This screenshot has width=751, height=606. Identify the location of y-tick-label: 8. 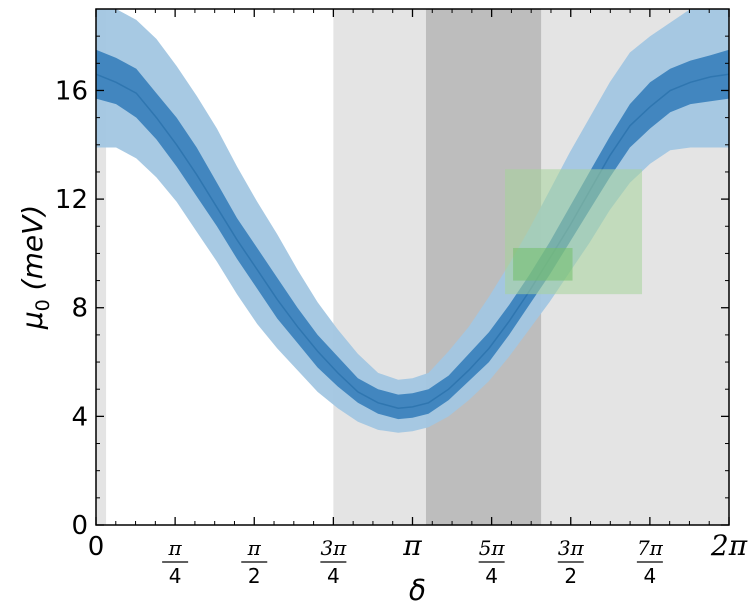
(79, 309).